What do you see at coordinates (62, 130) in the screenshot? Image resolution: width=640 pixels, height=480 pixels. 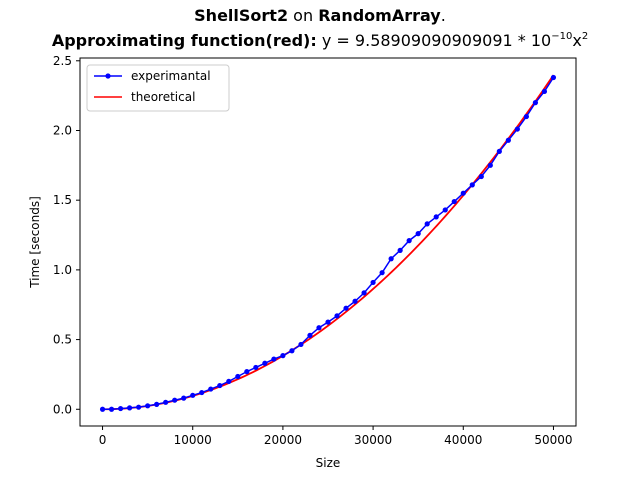 I see `y-tick-label: 2.0` at bounding box center [62, 130].